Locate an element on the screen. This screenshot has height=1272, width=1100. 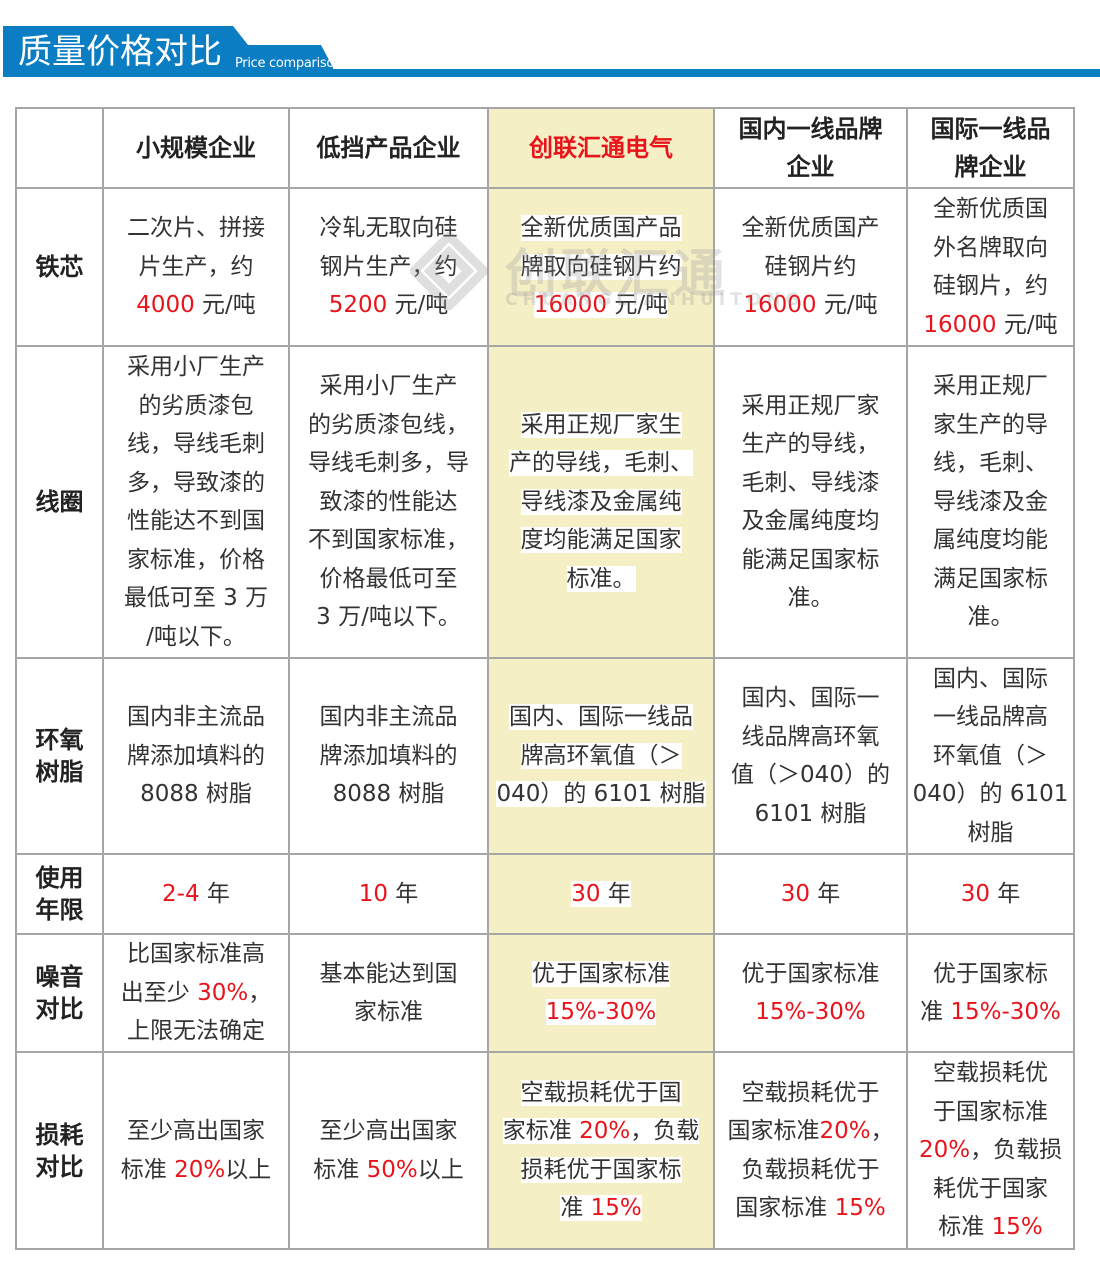
table-row: 使用 年限 2-4 年 10 年 30 年 30 年 30 年 is located at coordinates (545, 894).